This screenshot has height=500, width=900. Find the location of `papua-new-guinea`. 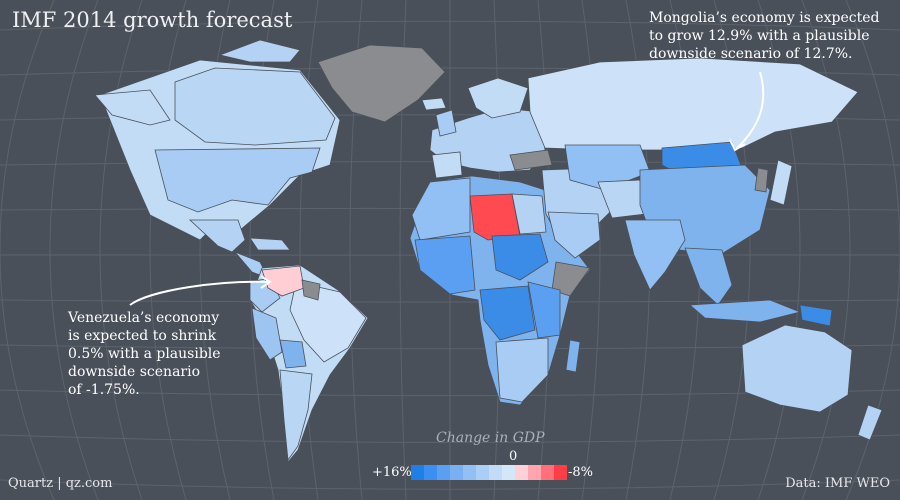

papua-new-guinea is located at coordinates (816, 315).